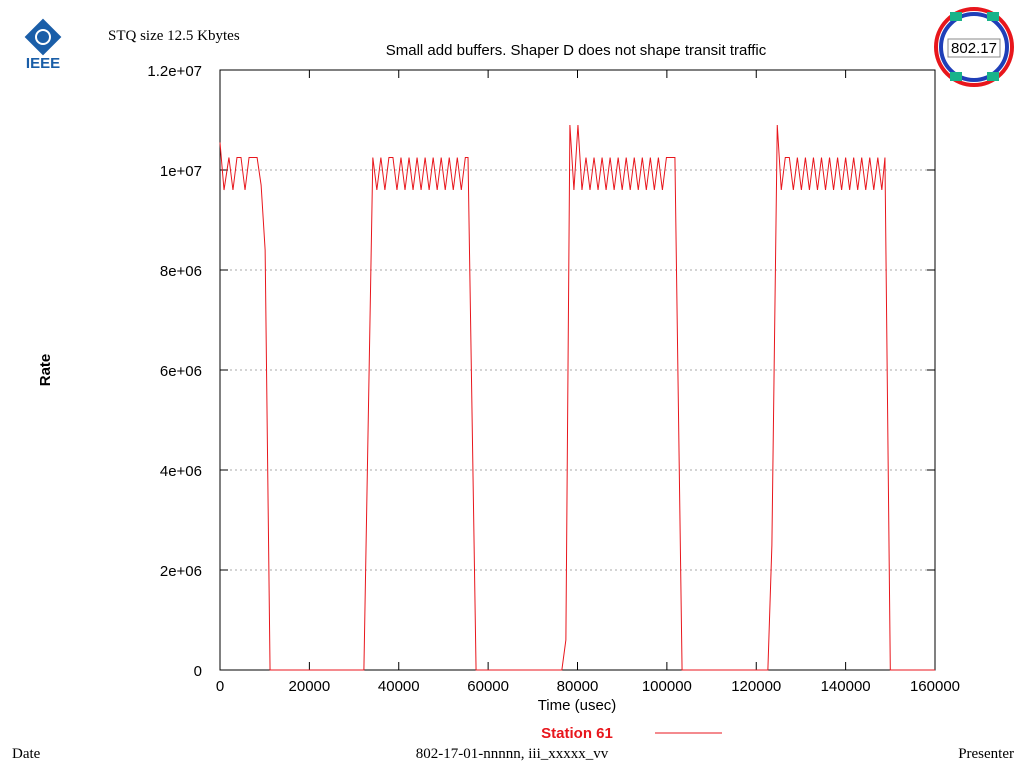 Image resolution: width=1024 pixels, height=768 pixels. I want to click on logo-diamond, so click(43, 37).